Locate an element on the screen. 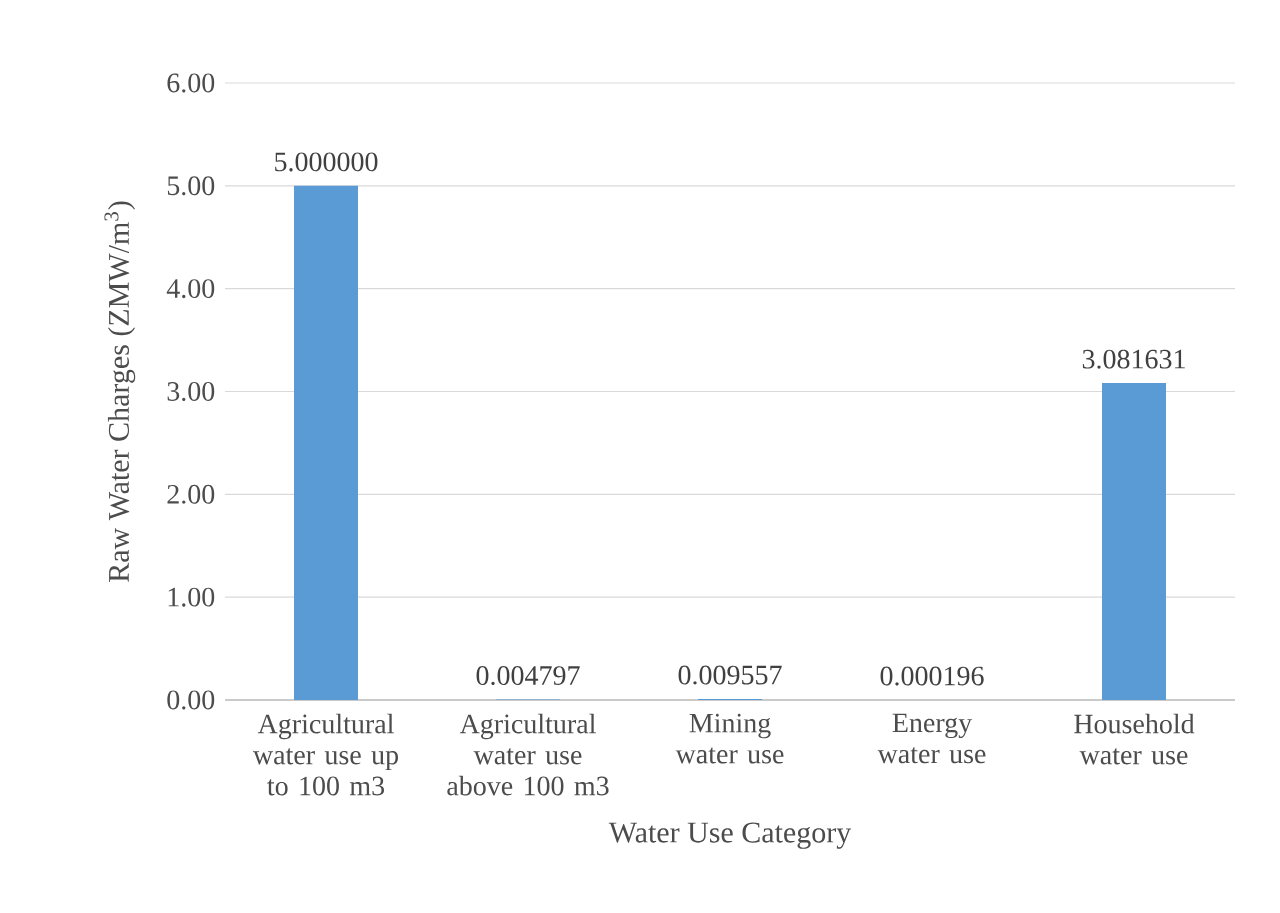 This screenshot has height=913, width=1280. data-label: 0.004797 is located at coordinates (528, 676).